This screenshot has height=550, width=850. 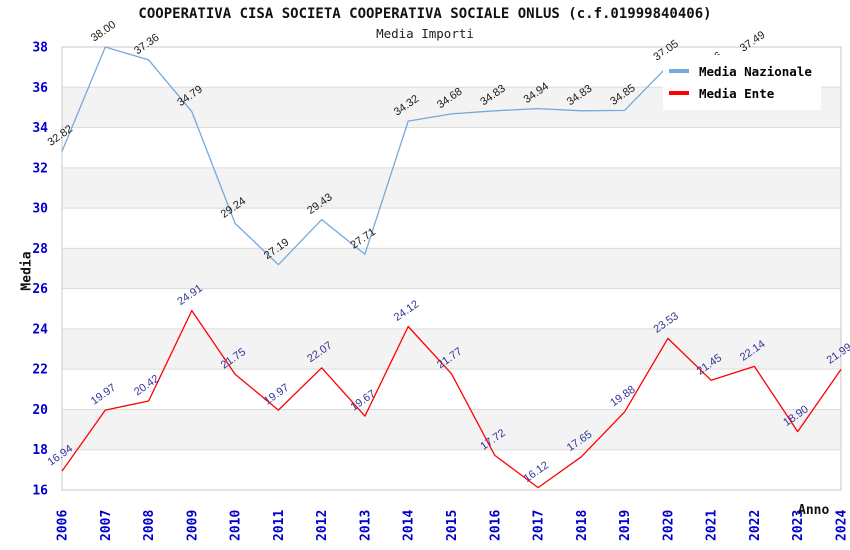 I want to click on svg-text: 2019, so click(x=625, y=525).